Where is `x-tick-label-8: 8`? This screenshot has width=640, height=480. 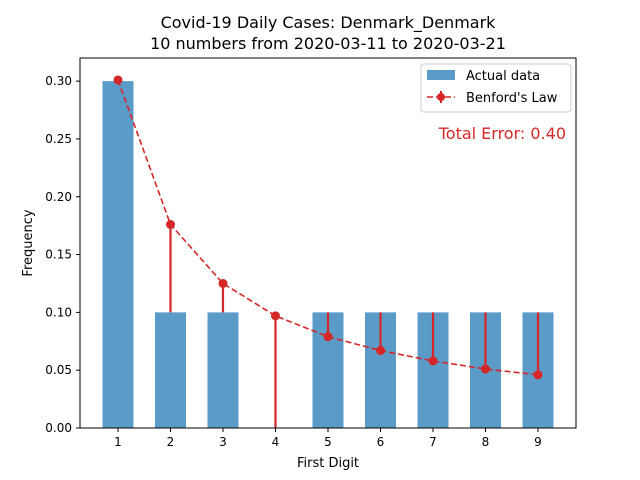 x-tick-label-8: 8 is located at coordinates (486, 442).